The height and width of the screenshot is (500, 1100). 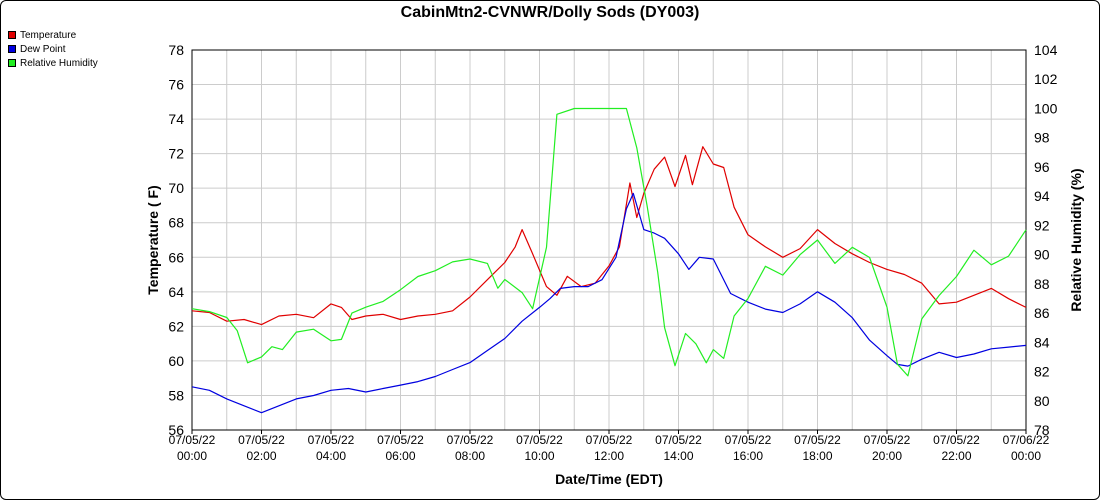 What do you see at coordinates (176, 326) in the screenshot?
I see `y-tick-left: 62` at bounding box center [176, 326].